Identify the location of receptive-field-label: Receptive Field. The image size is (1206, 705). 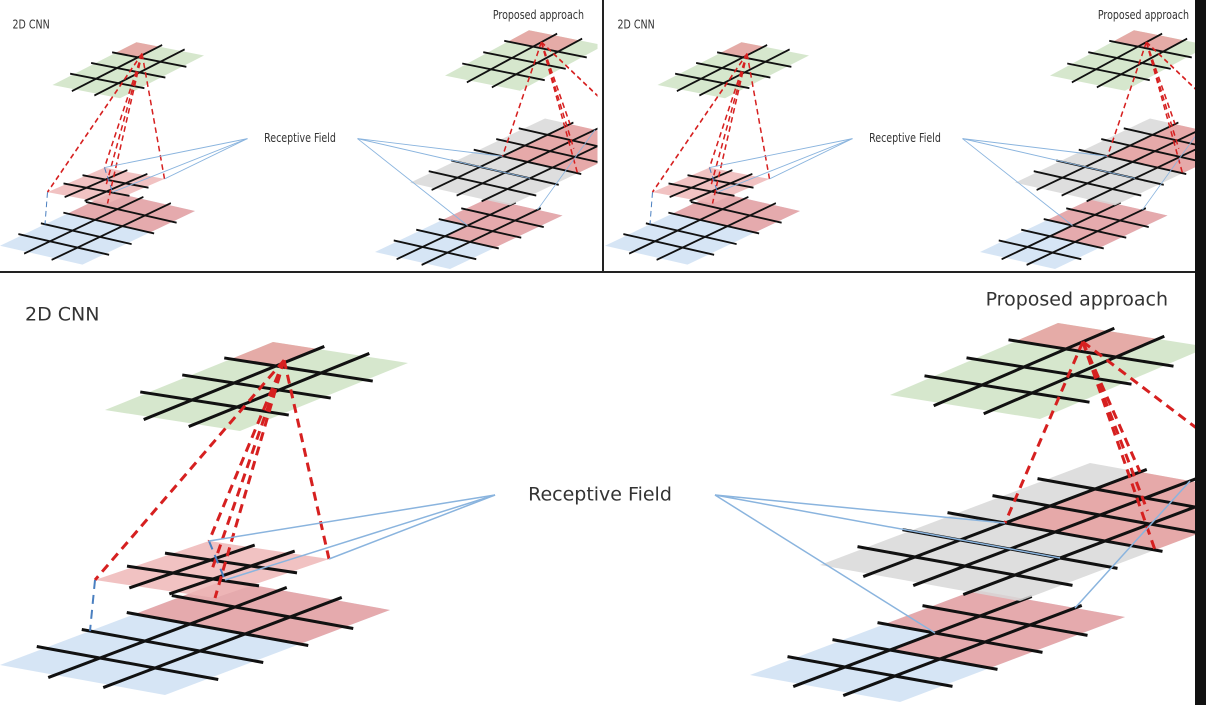
(300, 138).